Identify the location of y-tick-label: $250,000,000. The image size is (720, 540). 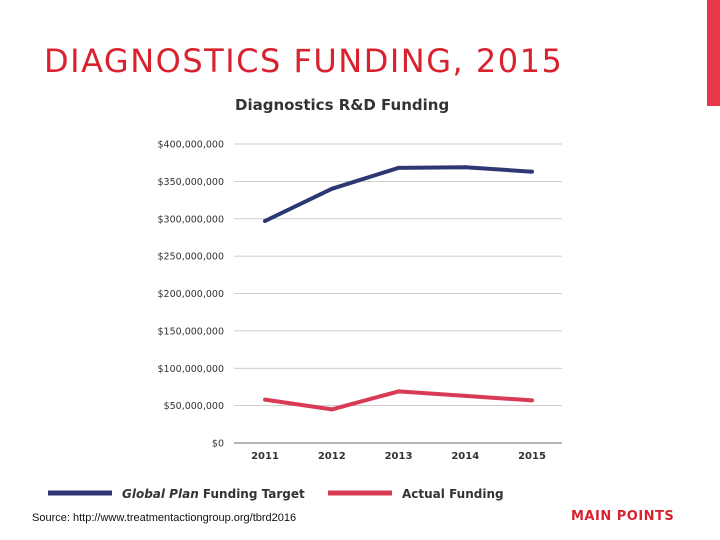
(191, 257).